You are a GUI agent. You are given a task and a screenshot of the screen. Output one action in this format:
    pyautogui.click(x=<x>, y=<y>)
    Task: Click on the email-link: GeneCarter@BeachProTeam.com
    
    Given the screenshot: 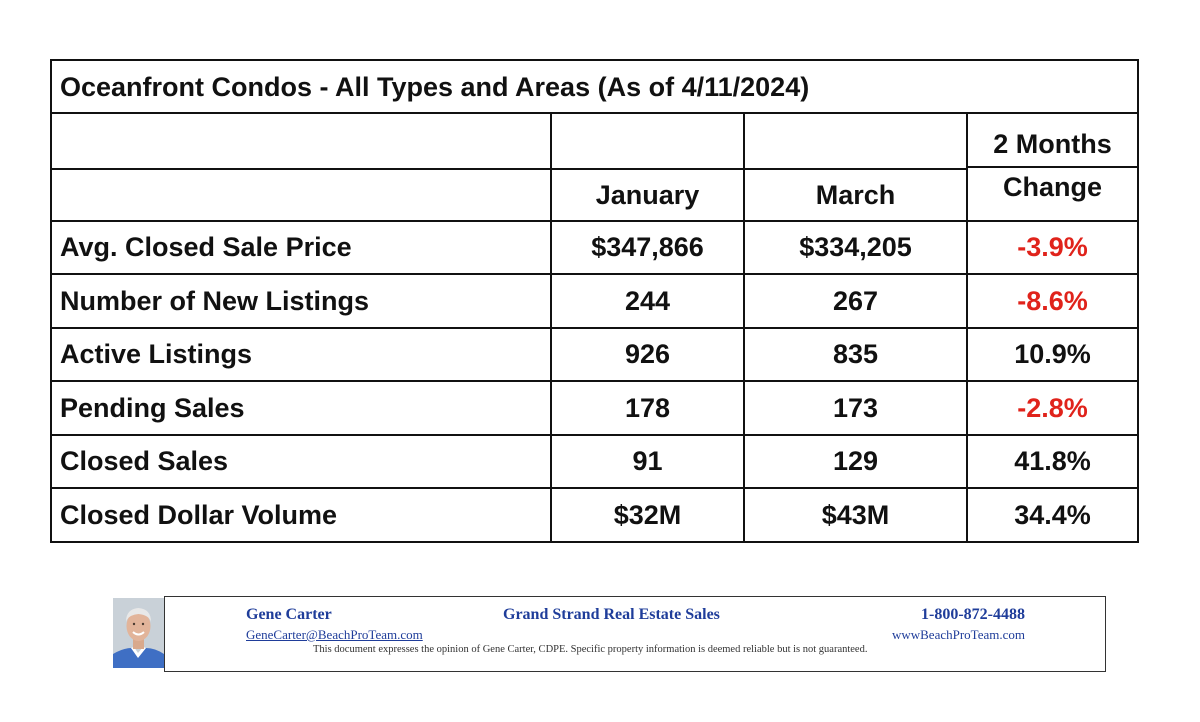 What is the action you would take?
    pyautogui.click(x=334, y=634)
    